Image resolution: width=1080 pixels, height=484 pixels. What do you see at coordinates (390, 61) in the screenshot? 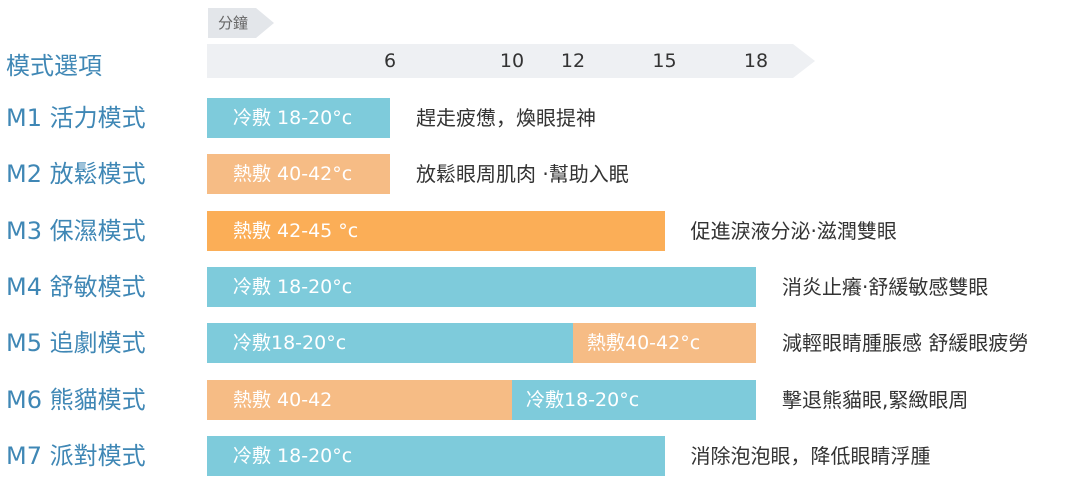
I see `x-tick-label: 6` at bounding box center [390, 61].